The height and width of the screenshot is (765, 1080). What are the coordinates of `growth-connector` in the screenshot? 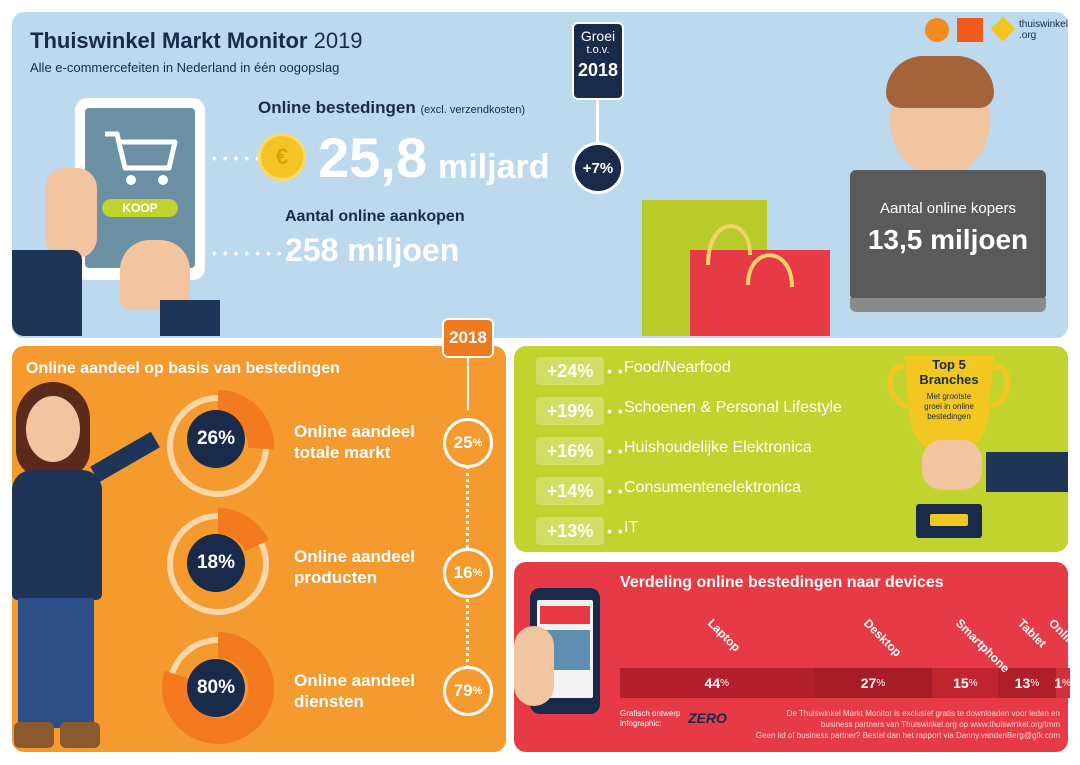 It's located at (597, 121).